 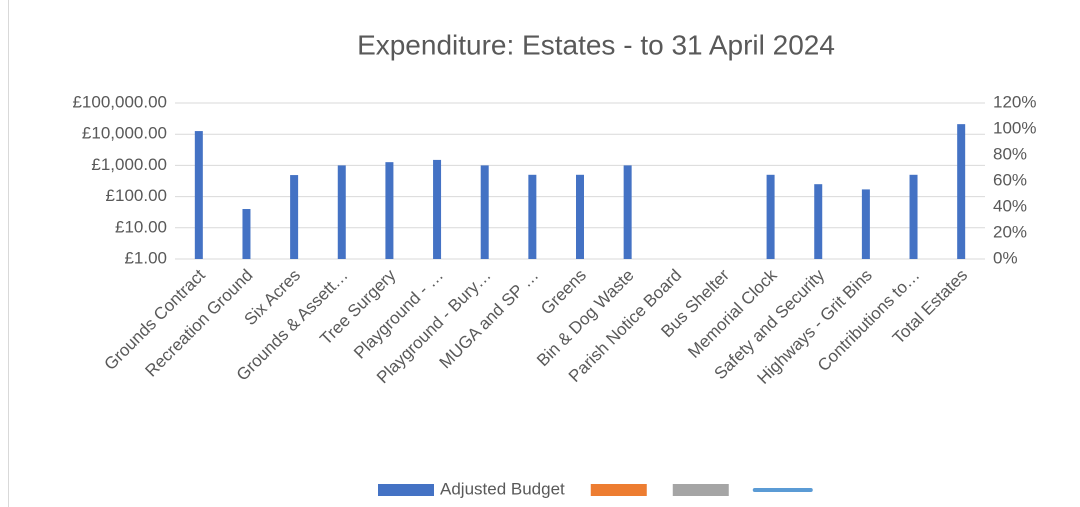 What do you see at coordinates (141, 226) in the screenshot?
I see `y-tick-label: £10.00` at bounding box center [141, 226].